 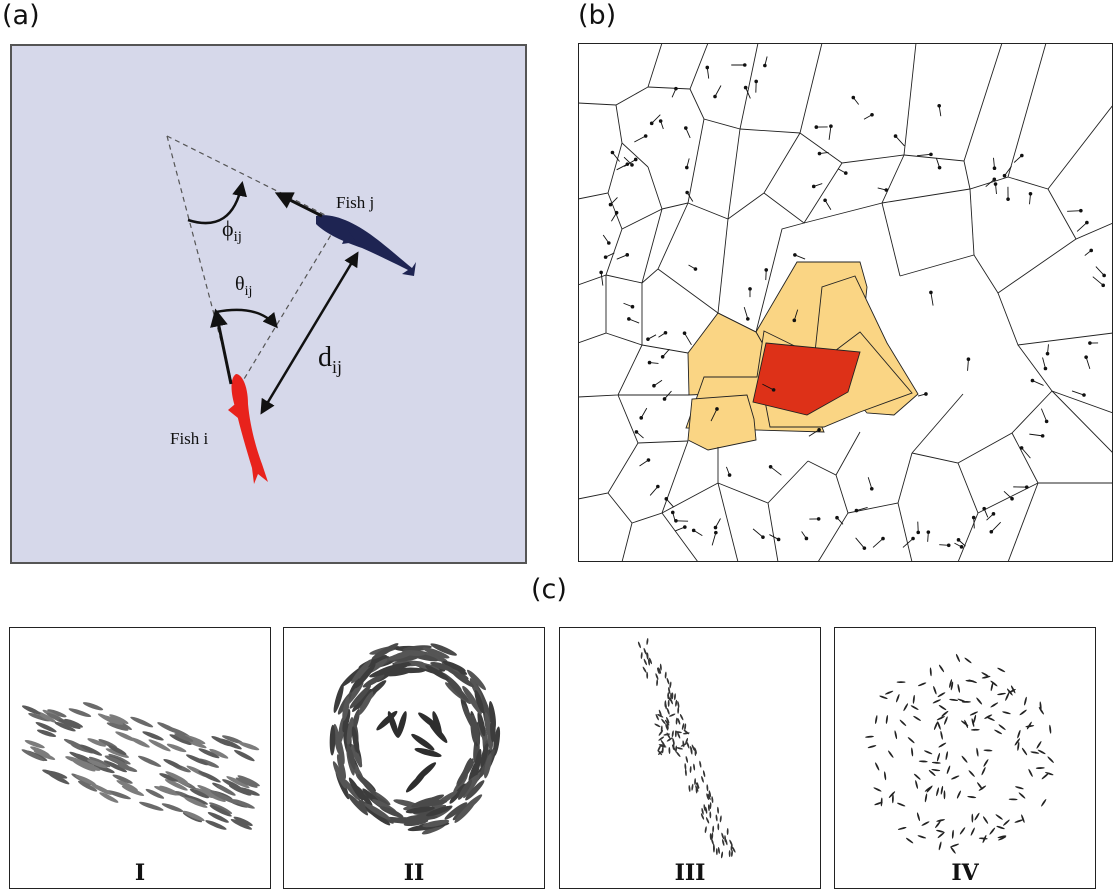 What do you see at coordinates (189, 438) in the screenshot?
I see `fish-i-label: Fish i` at bounding box center [189, 438].